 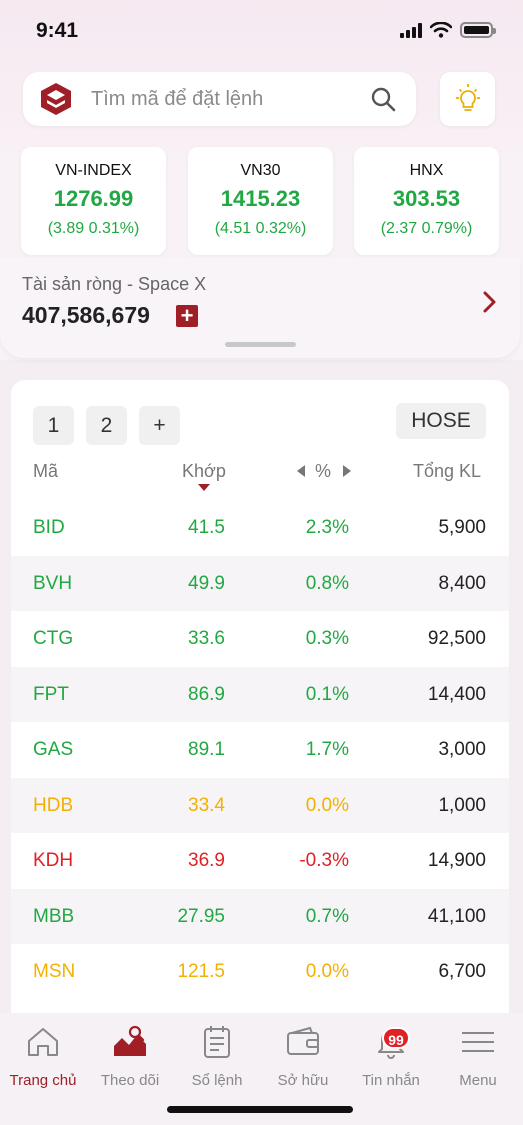 What do you see at coordinates (260, 198) in the screenshot?
I see `index-value: 1415.23` at bounding box center [260, 198].